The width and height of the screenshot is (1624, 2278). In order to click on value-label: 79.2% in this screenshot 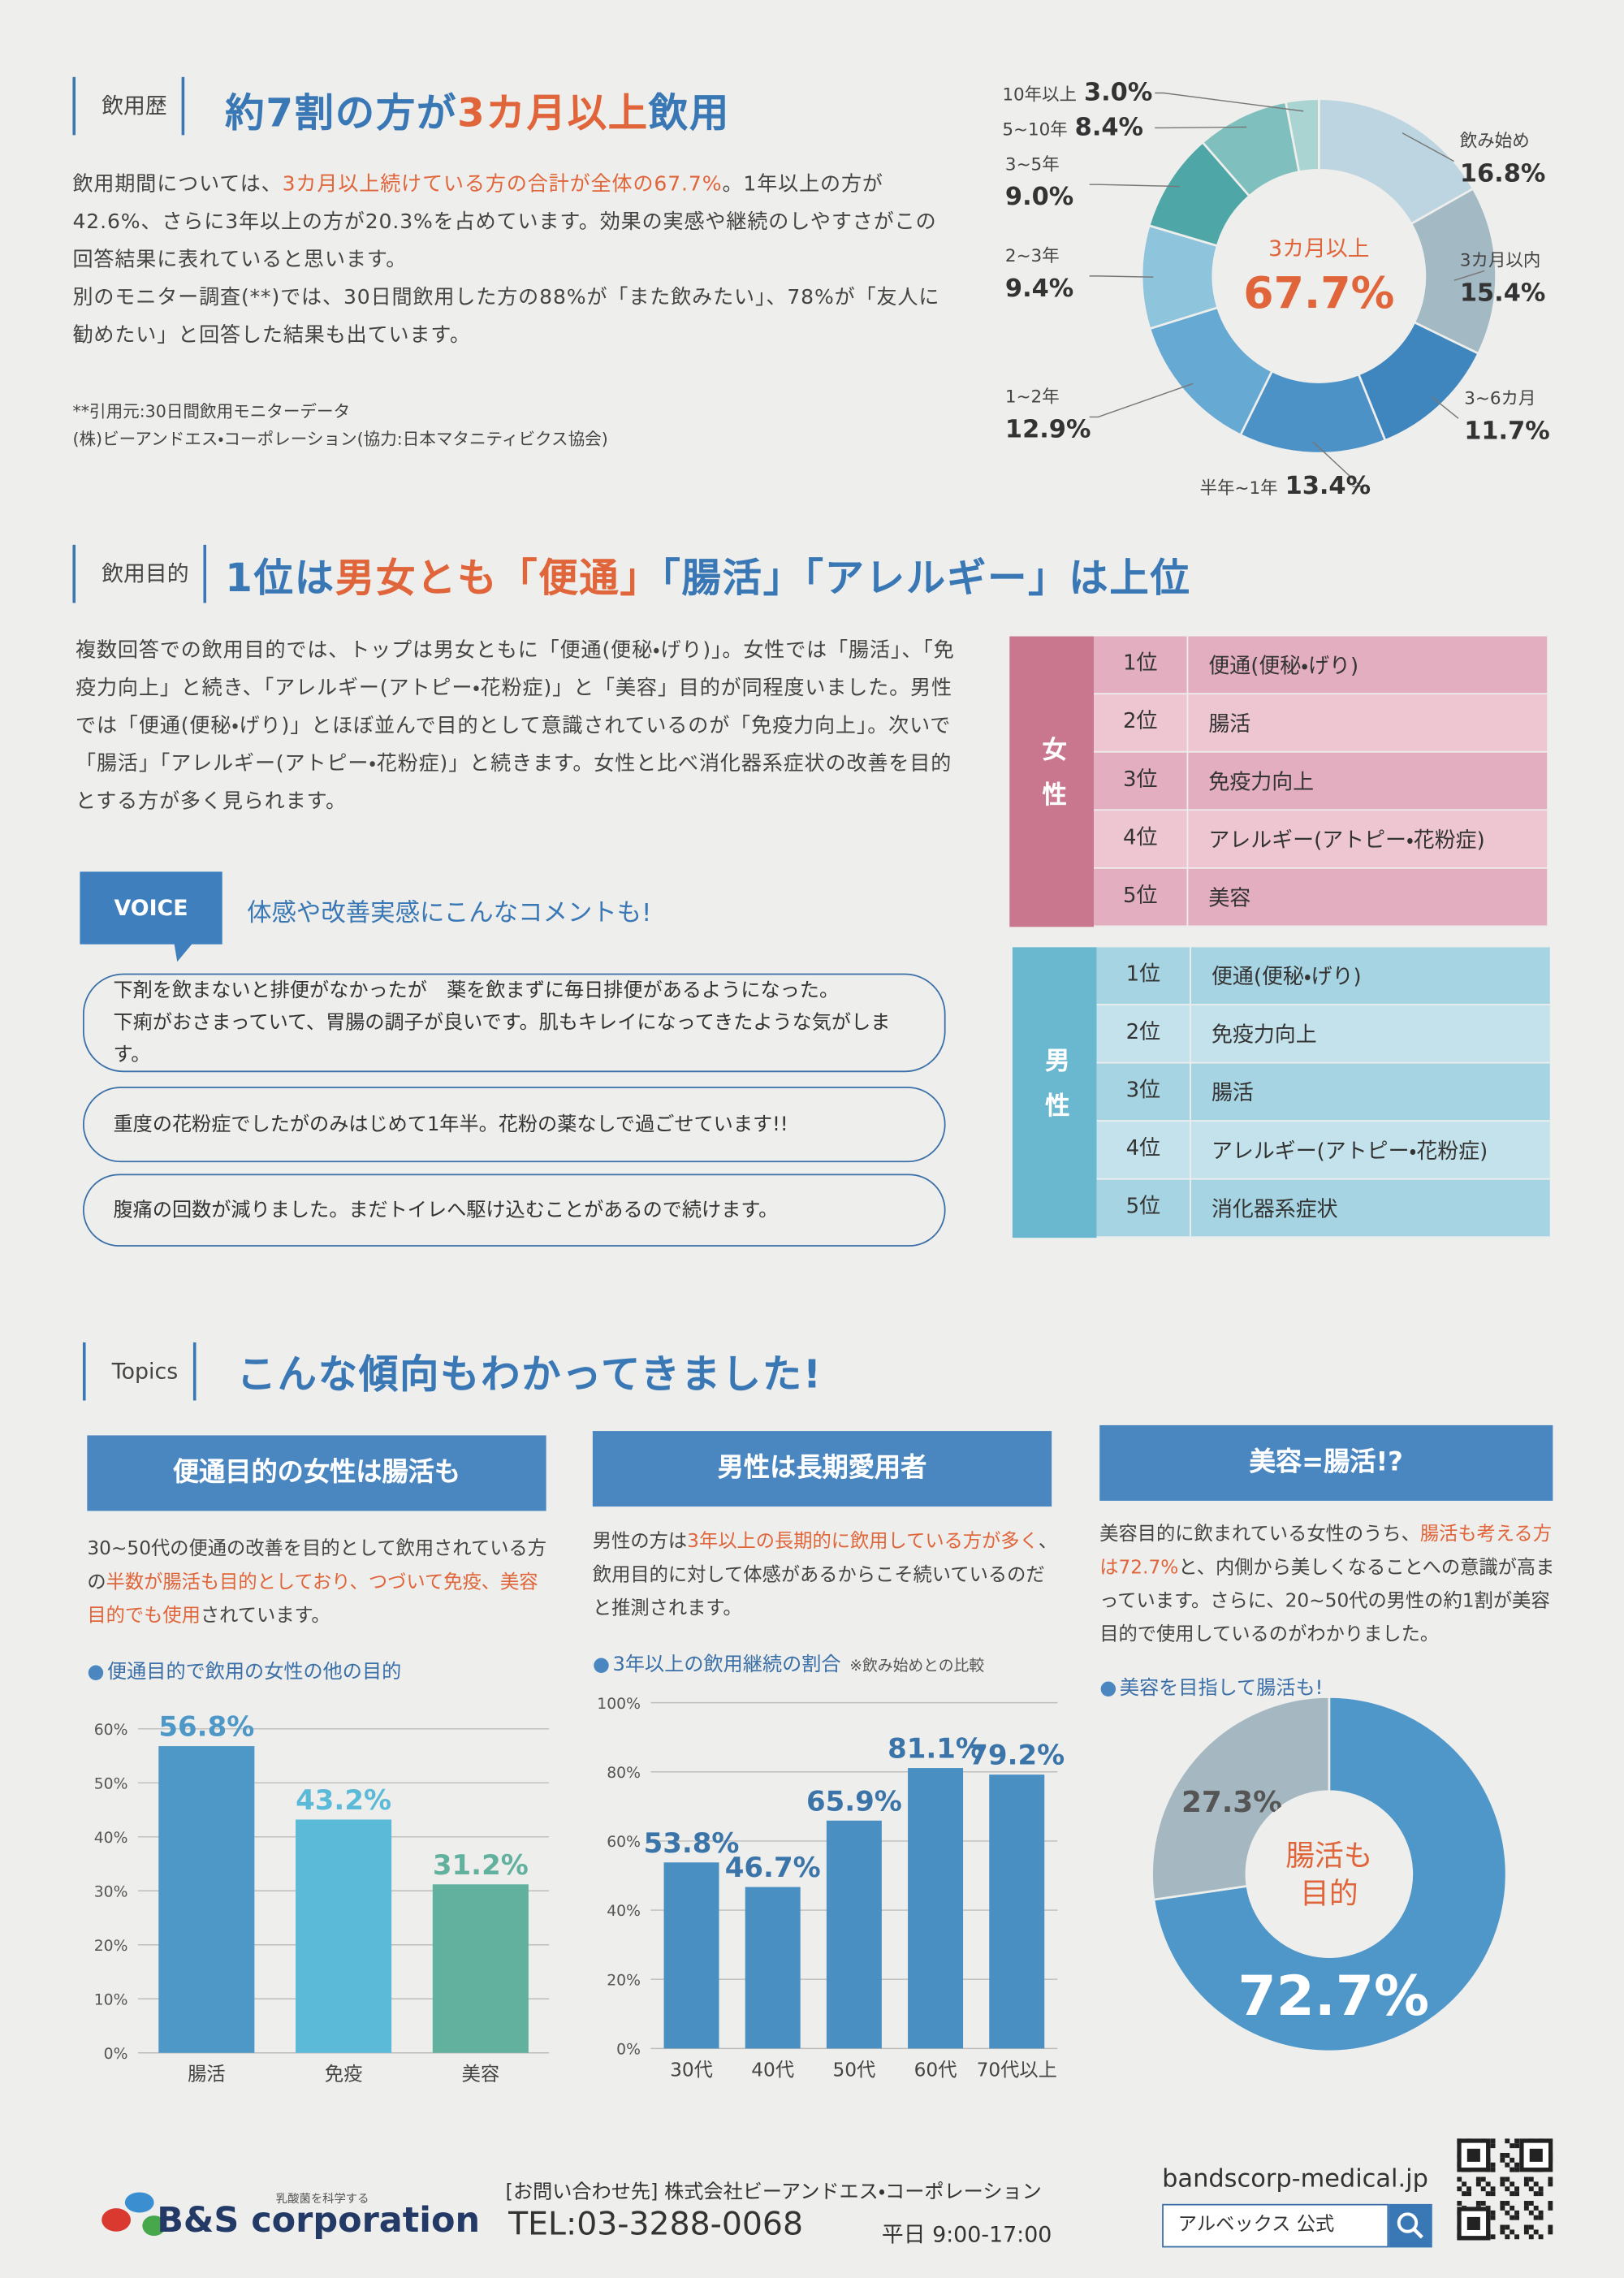, I will do `click(1017, 1756)`.